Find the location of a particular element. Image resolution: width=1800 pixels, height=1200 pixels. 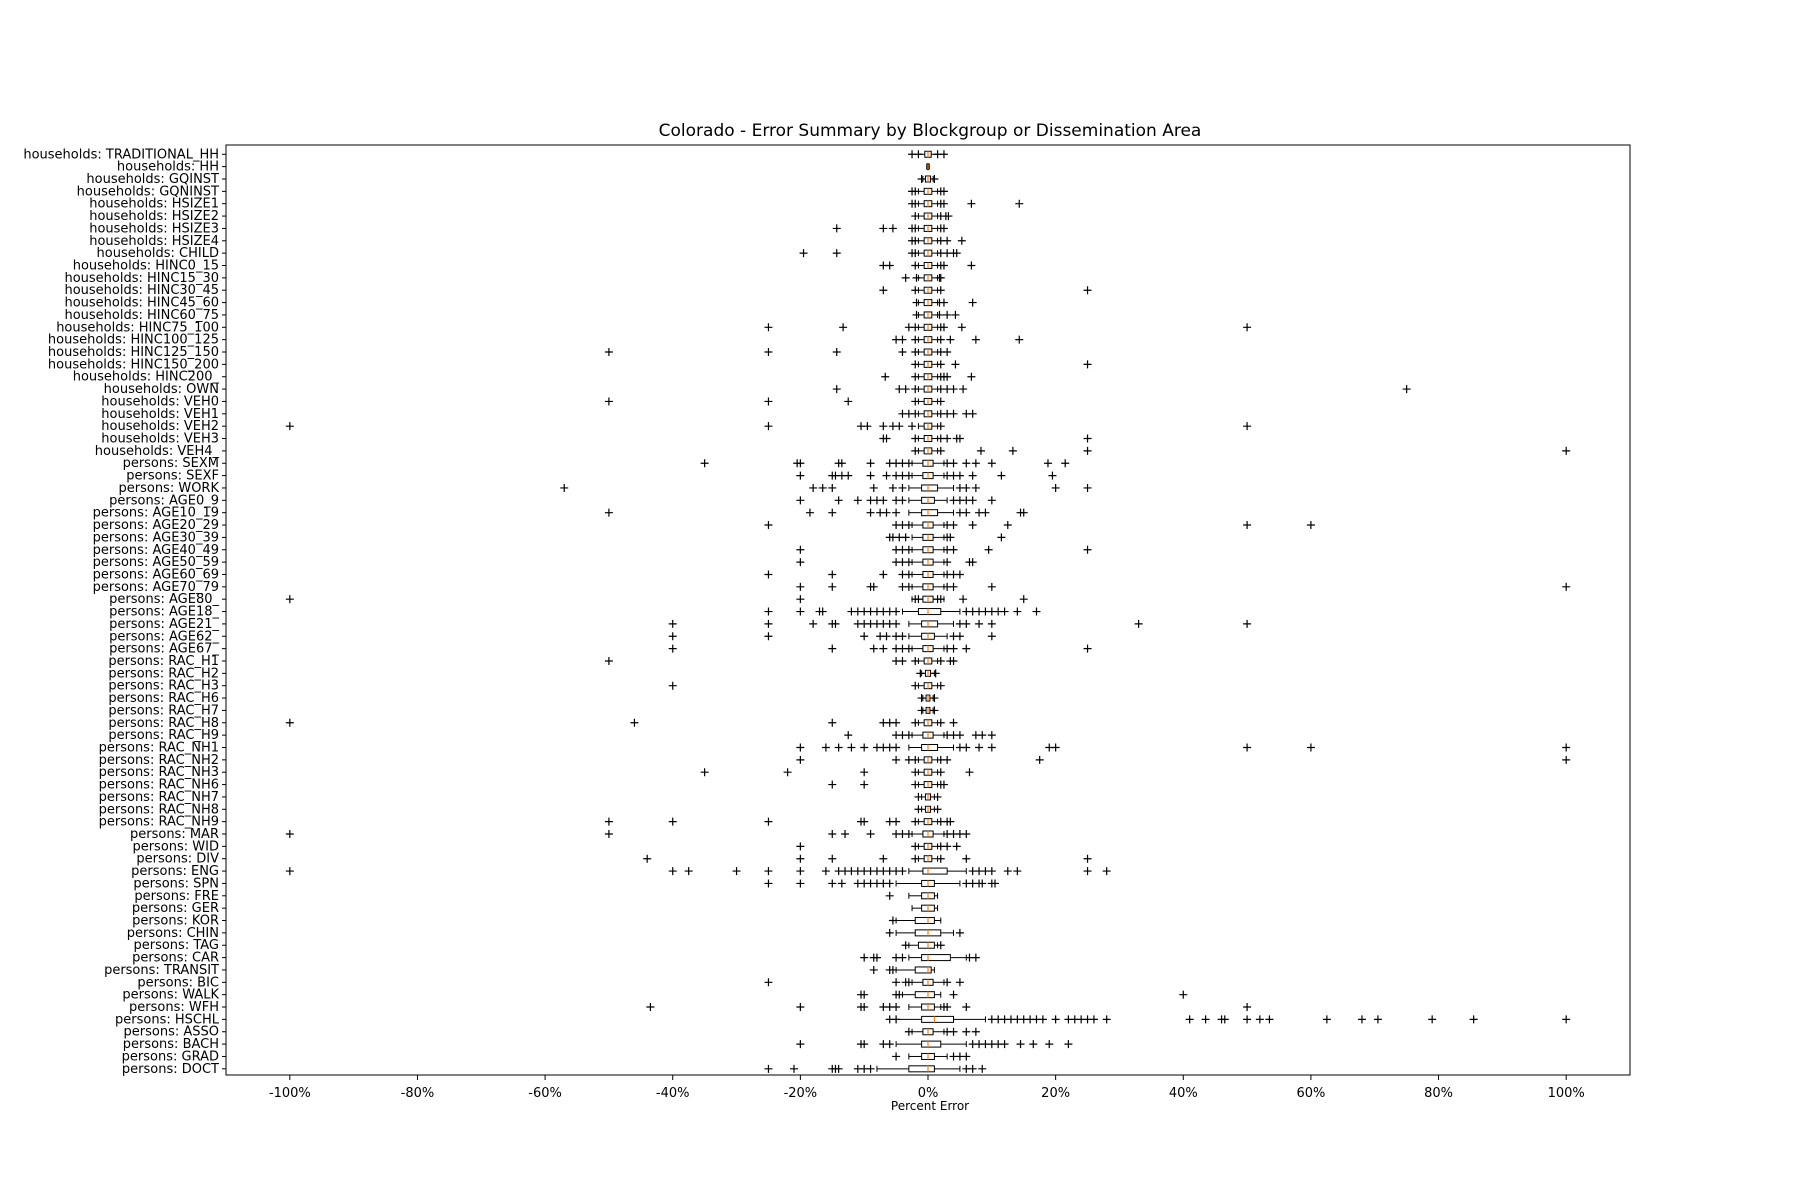

y-tick-label: persons: FRE is located at coordinates (176, 896).